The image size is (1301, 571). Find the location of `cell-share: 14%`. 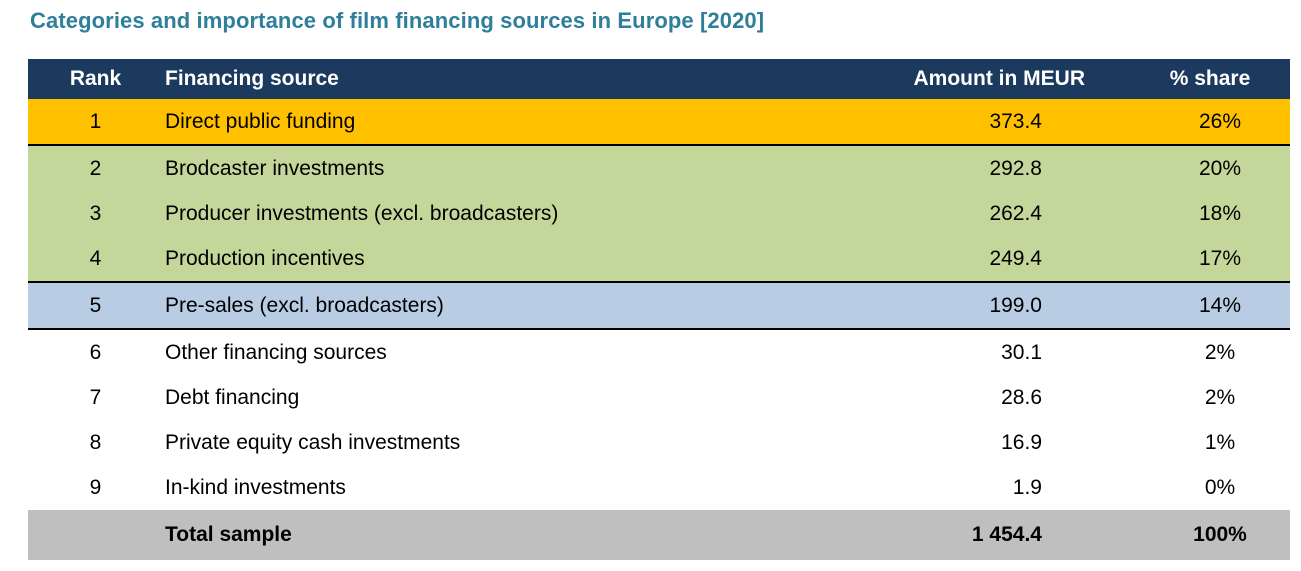

cell-share: 14% is located at coordinates (1210, 306).